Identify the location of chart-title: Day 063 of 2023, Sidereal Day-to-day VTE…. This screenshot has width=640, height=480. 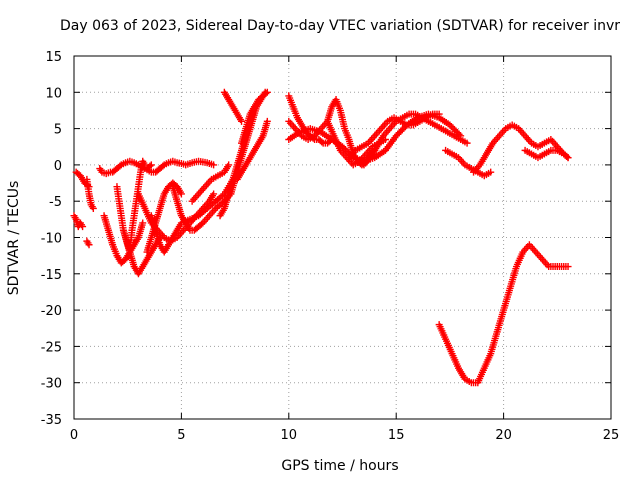
(340, 26).